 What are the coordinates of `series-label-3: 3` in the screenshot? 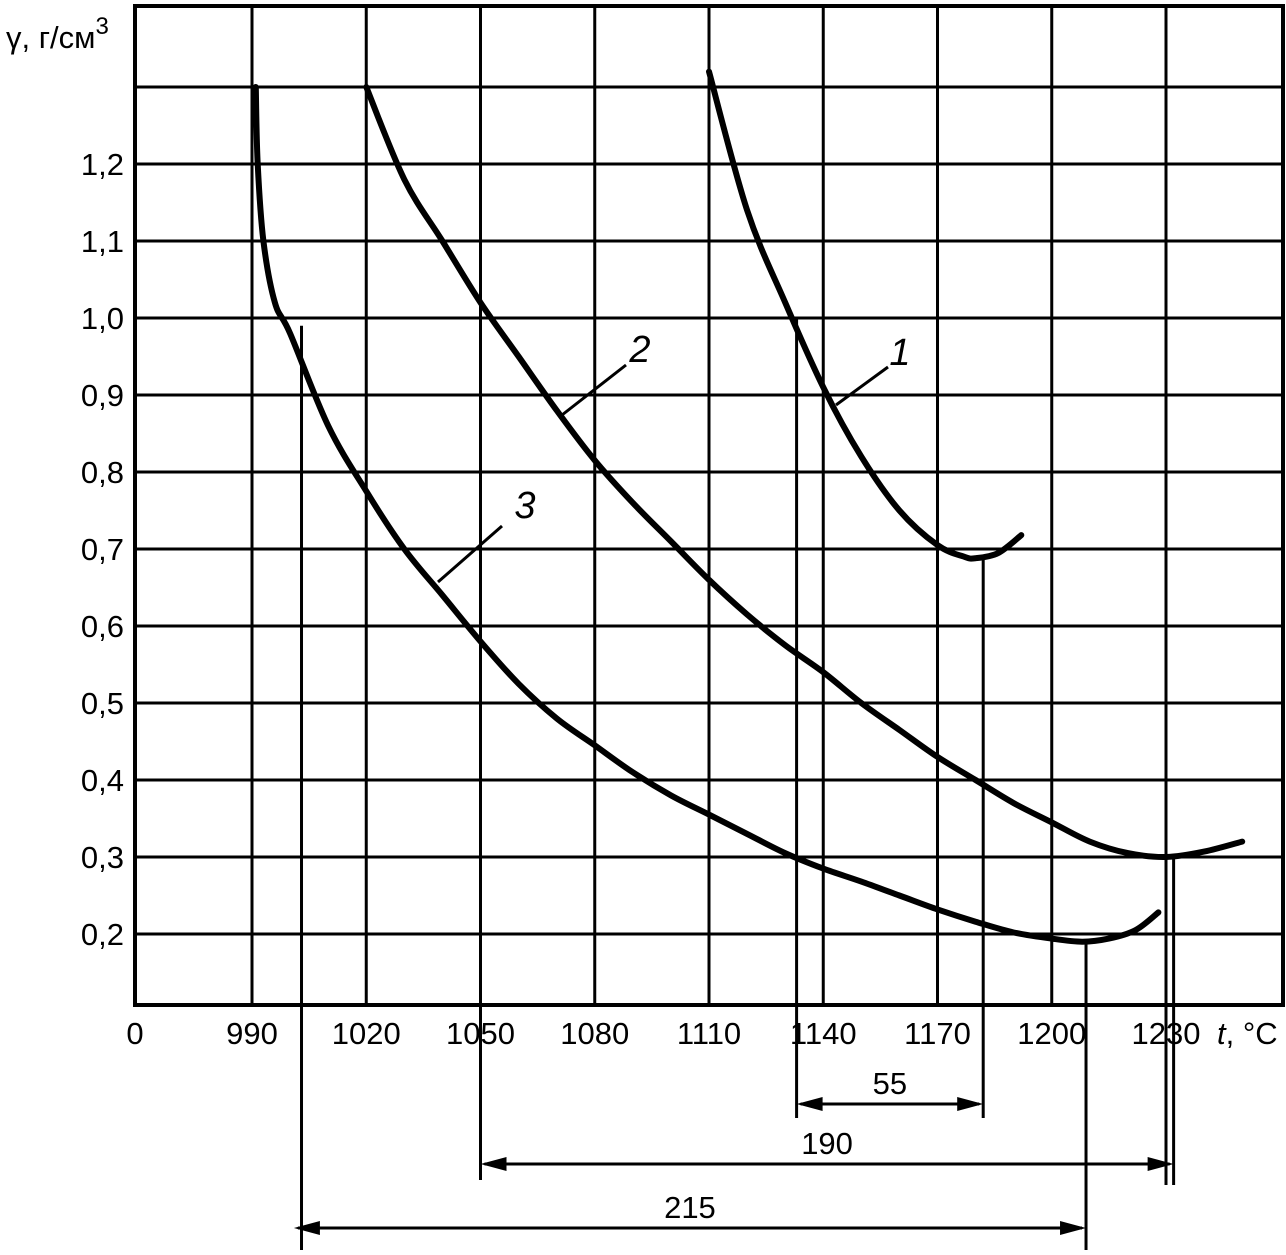 It's located at (524, 506).